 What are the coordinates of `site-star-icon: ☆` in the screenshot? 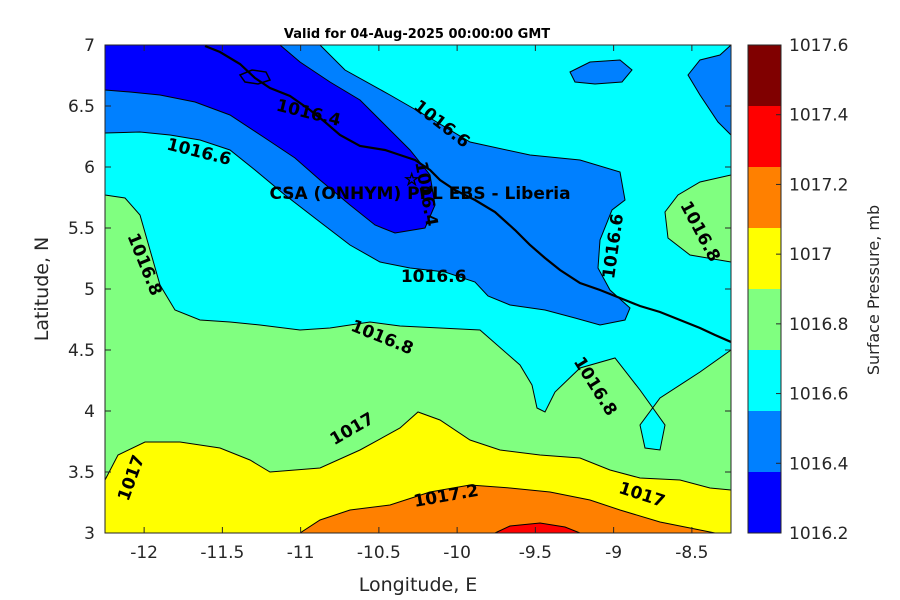 It's located at (411, 180).